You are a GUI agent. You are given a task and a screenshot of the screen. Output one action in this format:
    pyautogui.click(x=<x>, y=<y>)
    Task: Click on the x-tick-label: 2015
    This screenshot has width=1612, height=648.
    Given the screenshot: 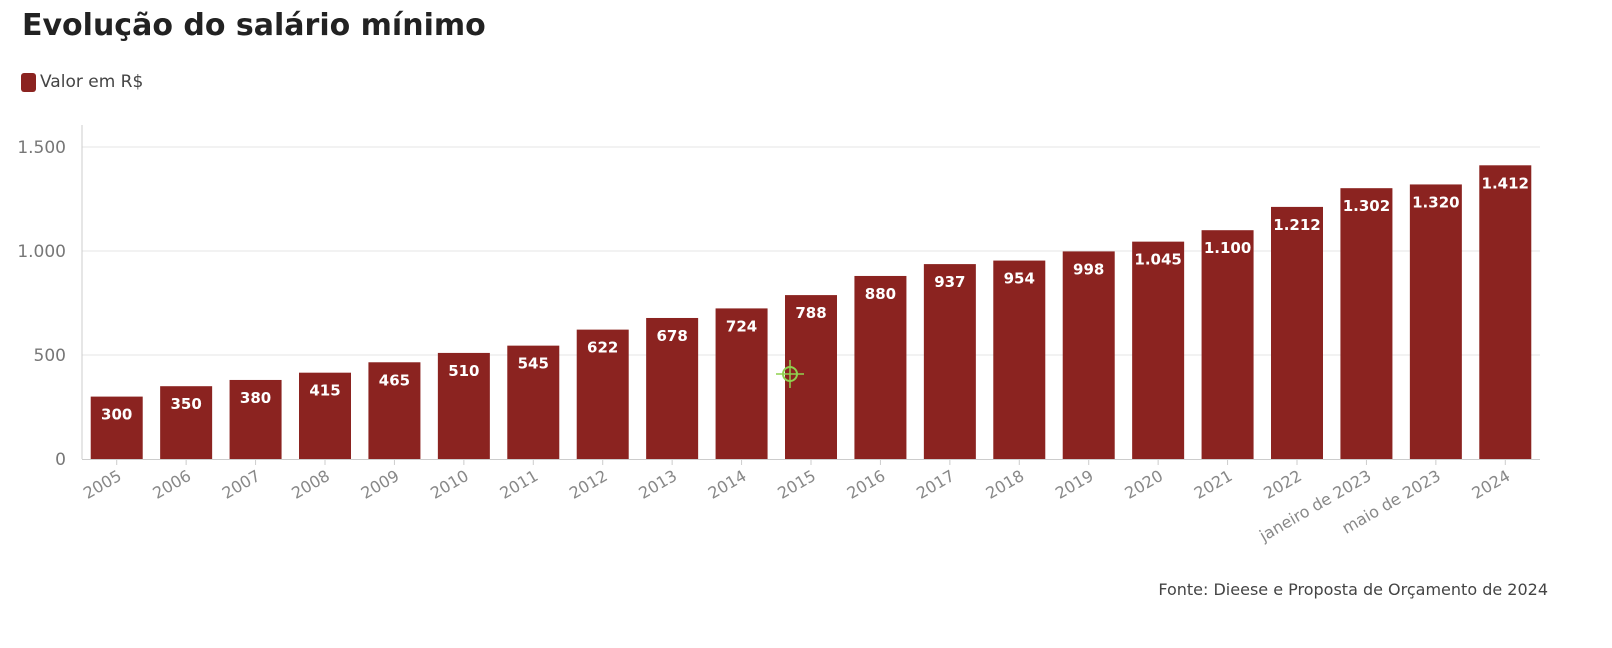 What is the action you would take?
    pyautogui.click(x=796, y=484)
    